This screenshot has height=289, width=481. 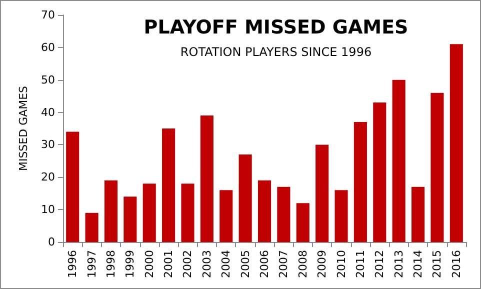 What do you see at coordinates (322, 264) in the screenshot?
I see `x-tick-label: 2009` at bounding box center [322, 264].